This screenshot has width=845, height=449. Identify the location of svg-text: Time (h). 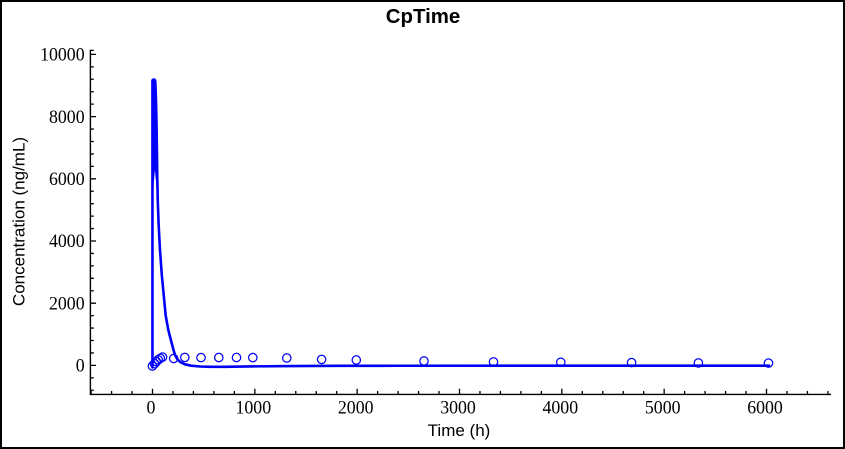
(459, 430).